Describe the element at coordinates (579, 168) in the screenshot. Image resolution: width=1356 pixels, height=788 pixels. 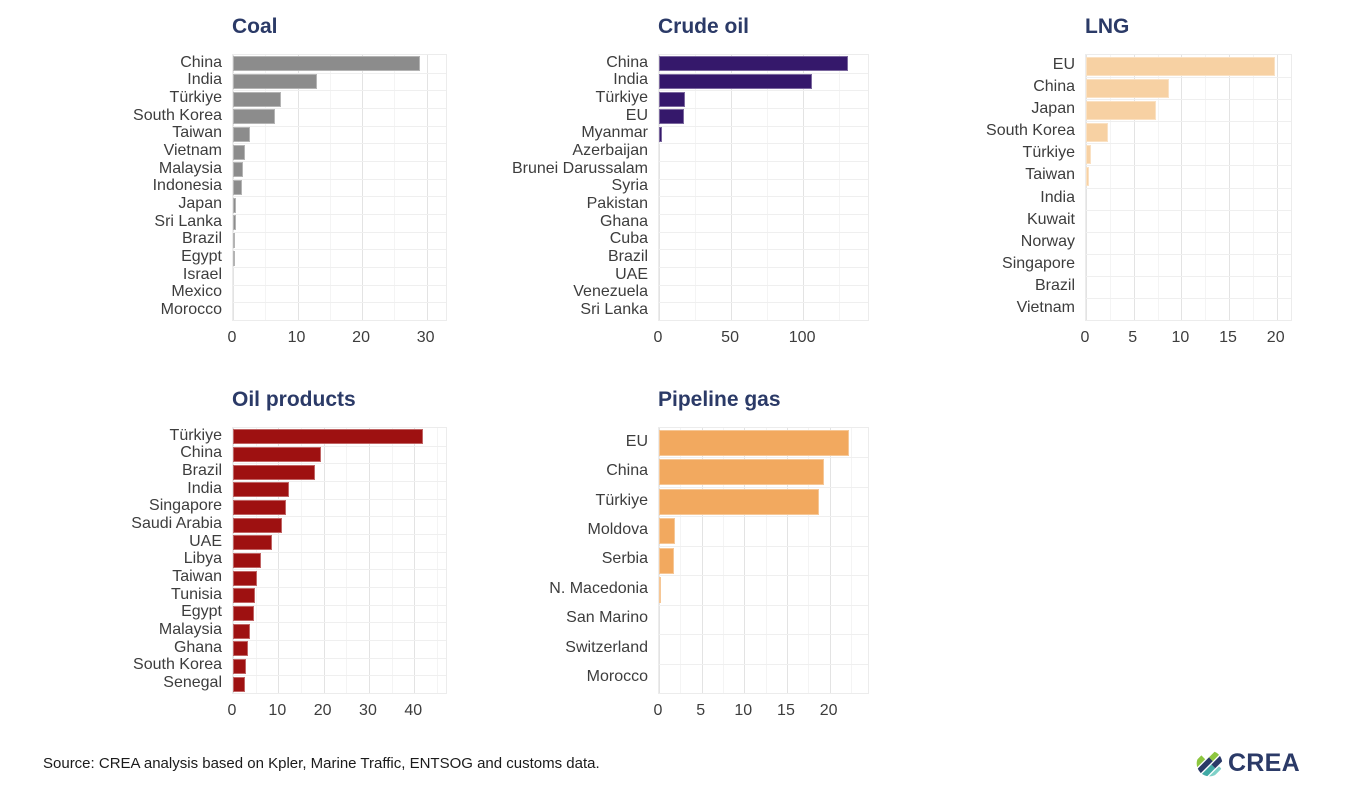
I see `category-label: Brunei Darussalam` at that location.